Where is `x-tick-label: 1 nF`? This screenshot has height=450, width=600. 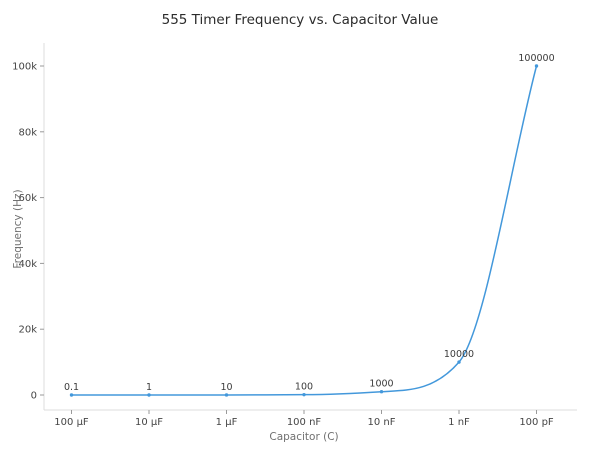
x-tick-label: 1 nF is located at coordinates (459, 422).